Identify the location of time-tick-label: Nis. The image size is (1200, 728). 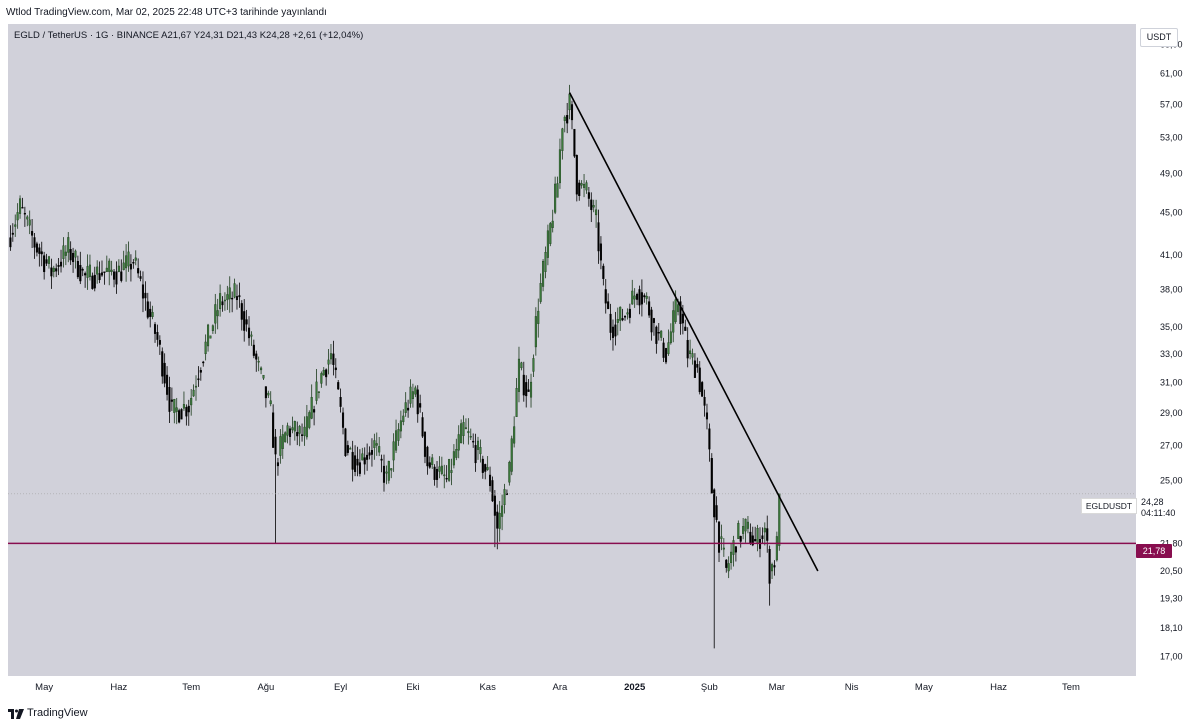
(852, 687).